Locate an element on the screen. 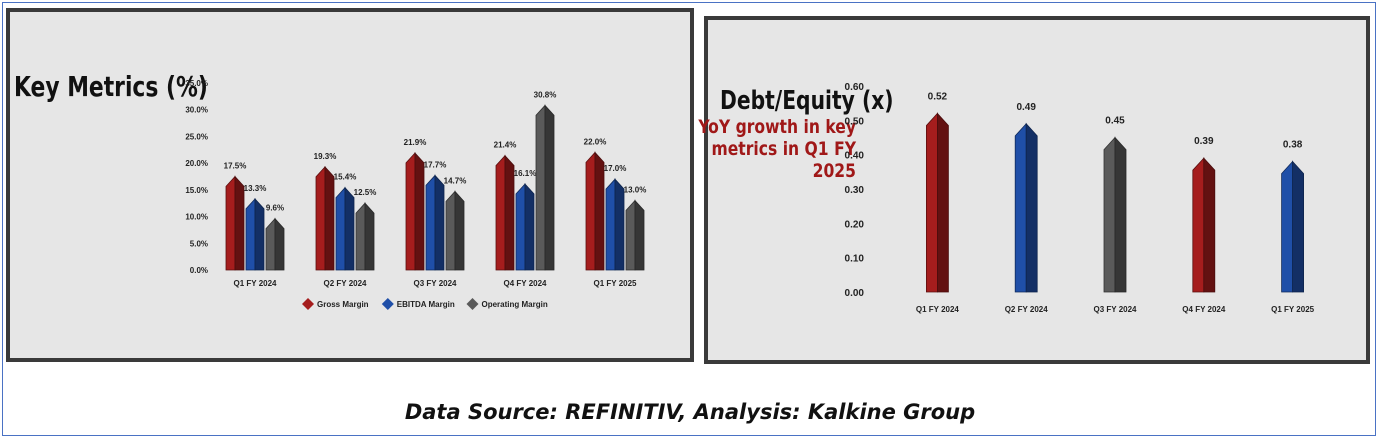  bar-ebitda-margin-q4-fy-2024 is located at coordinates (525, 226).